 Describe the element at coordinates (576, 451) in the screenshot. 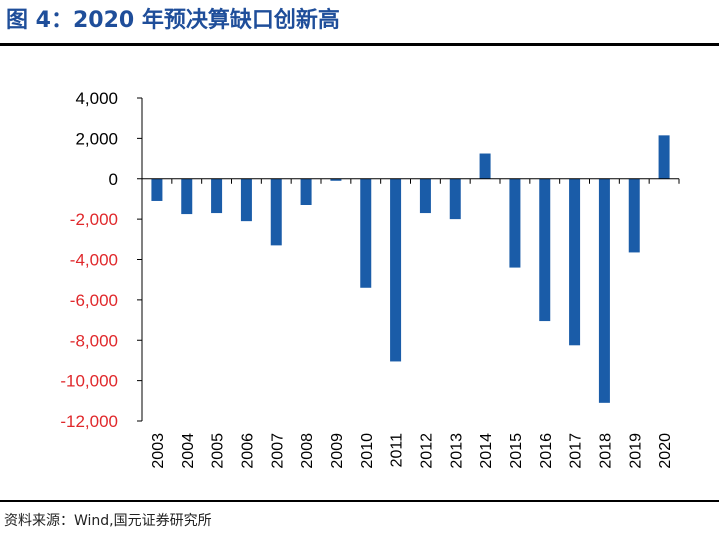

I see `x-tick-label: 2017` at that location.